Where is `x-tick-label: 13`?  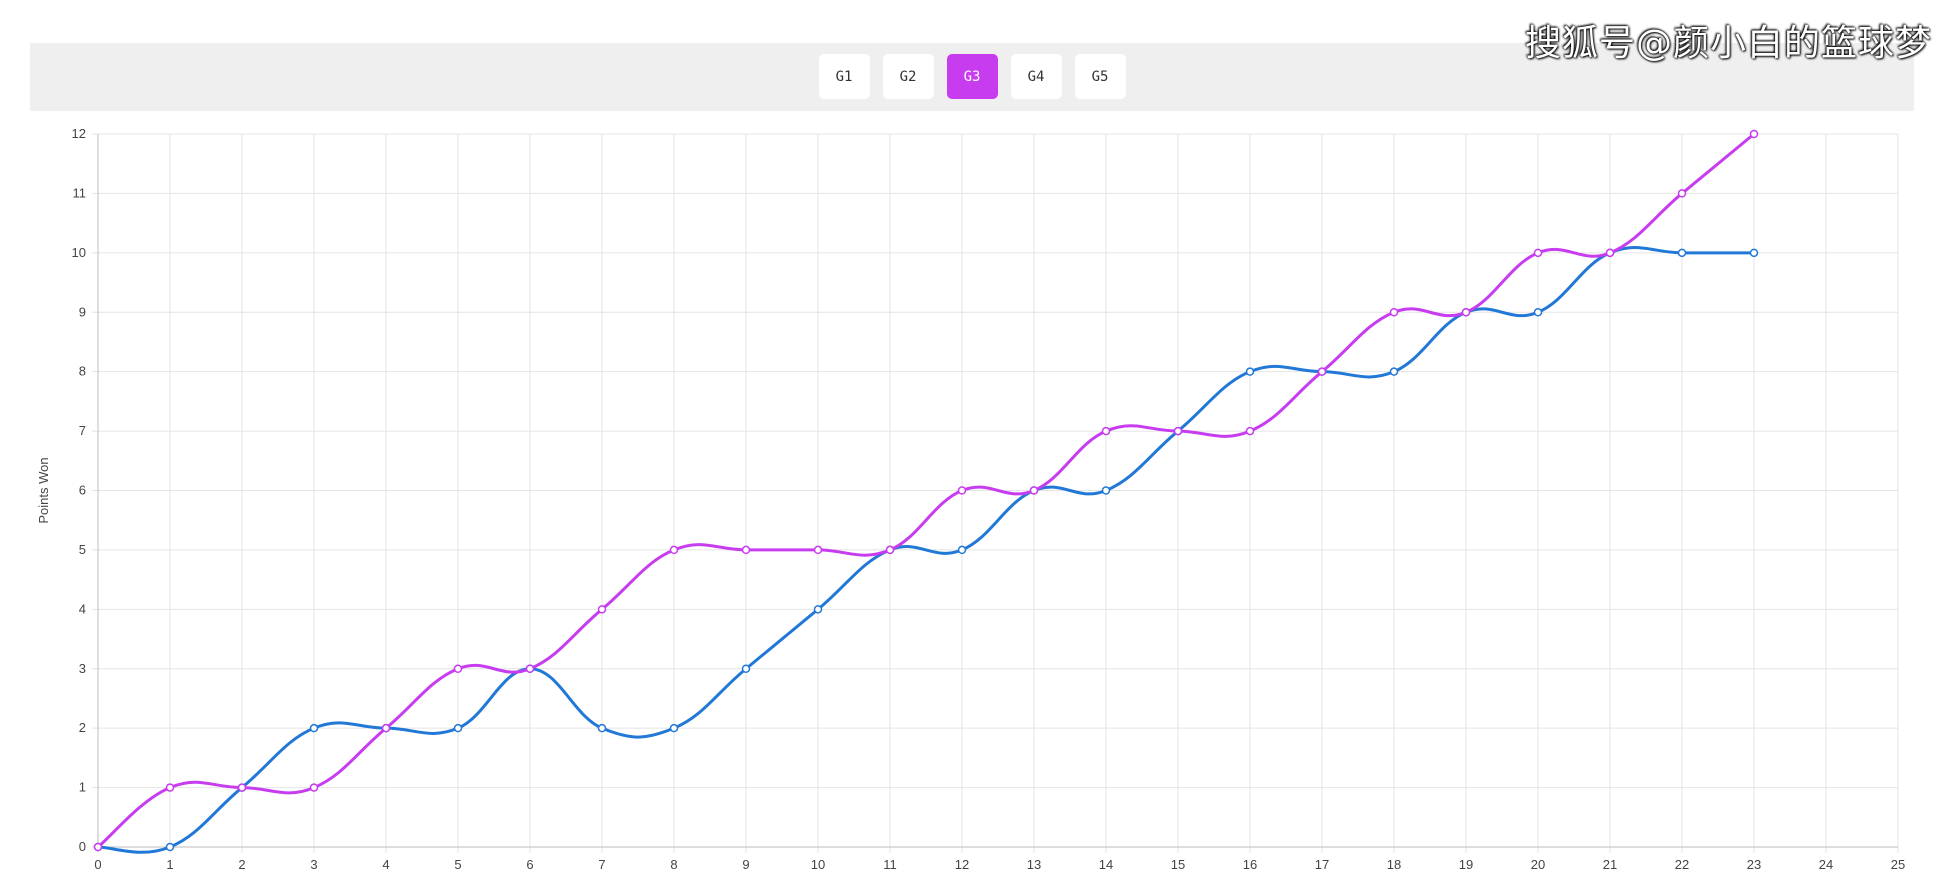 x-tick-label: 13 is located at coordinates (1034, 864).